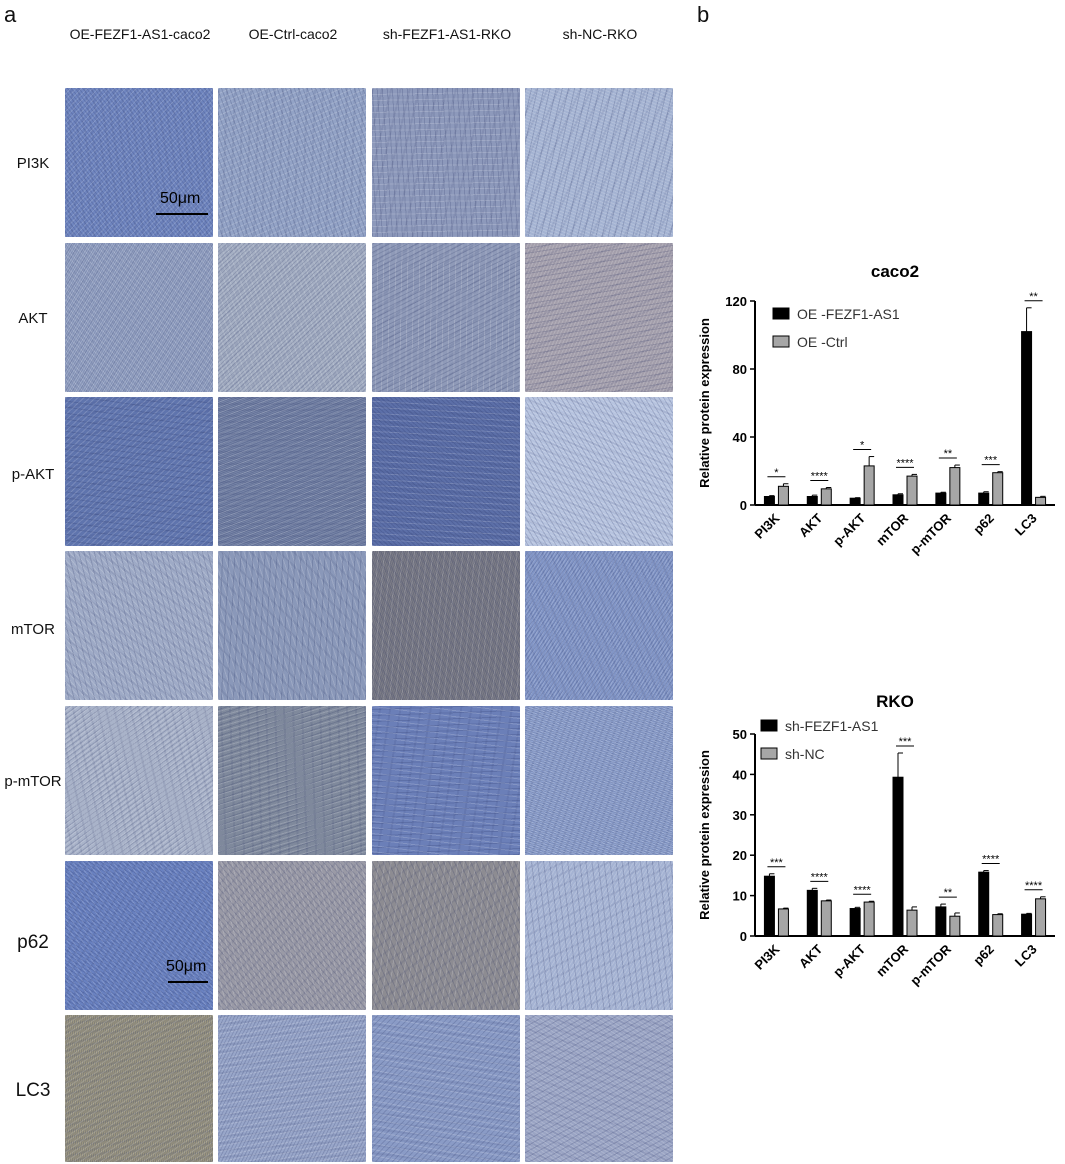 Image resolution: width=1065 pixels, height=1164 pixels. I want to click on column-header-sh-nc-rko: sh-NC-RKO, so click(600, 34).